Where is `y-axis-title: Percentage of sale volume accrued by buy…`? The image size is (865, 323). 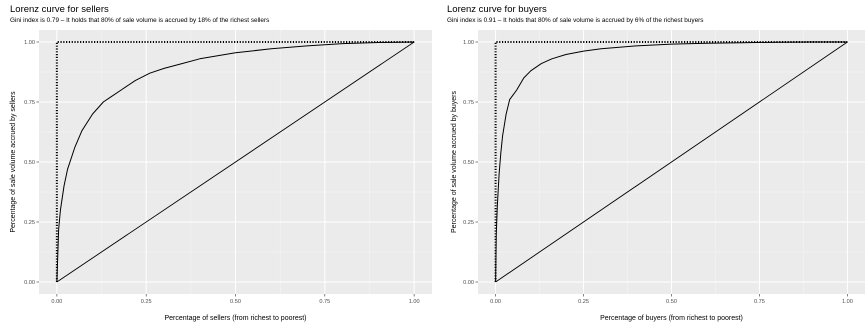
y-axis-title: Percentage of sale volume accrued by buy… is located at coordinates (454, 161).